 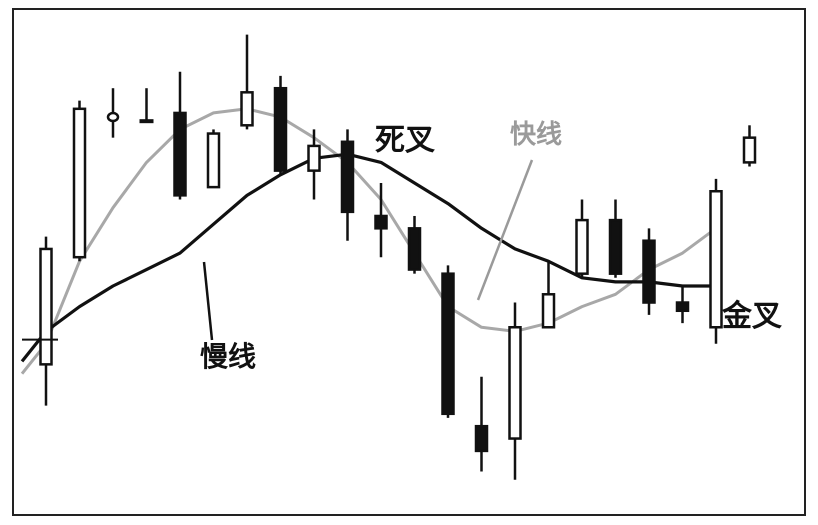 What do you see at coordinates (208, 301) in the screenshot?
I see `slow-line-pointer` at bounding box center [208, 301].